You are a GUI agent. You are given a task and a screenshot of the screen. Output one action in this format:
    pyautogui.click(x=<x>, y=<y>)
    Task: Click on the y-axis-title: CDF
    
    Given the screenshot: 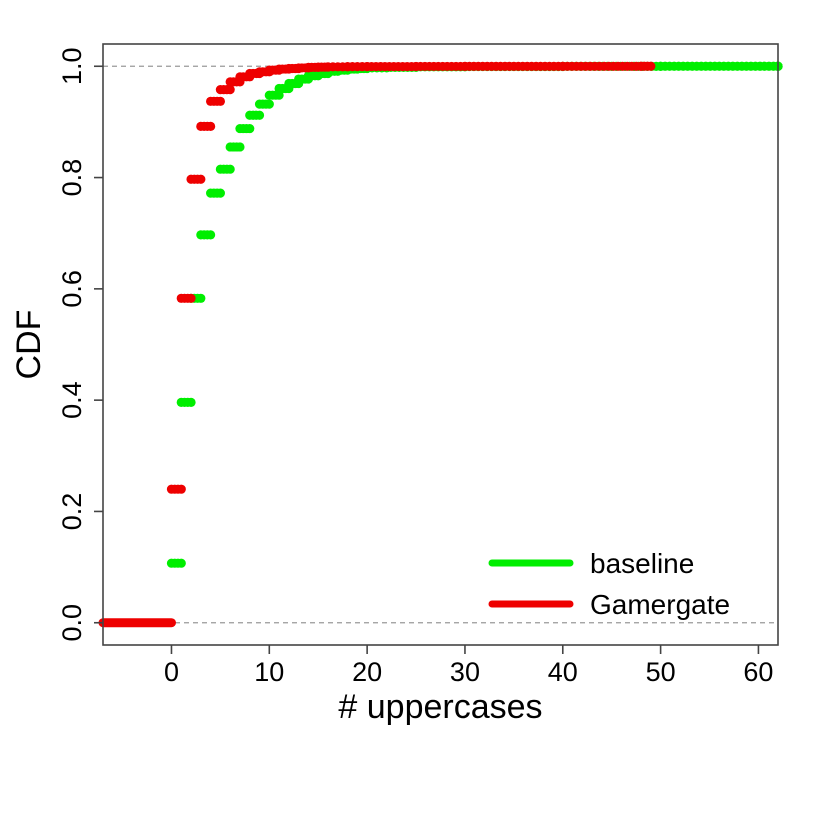 What is the action you would take?
    pyautogui.click(x=29, y=345)
    